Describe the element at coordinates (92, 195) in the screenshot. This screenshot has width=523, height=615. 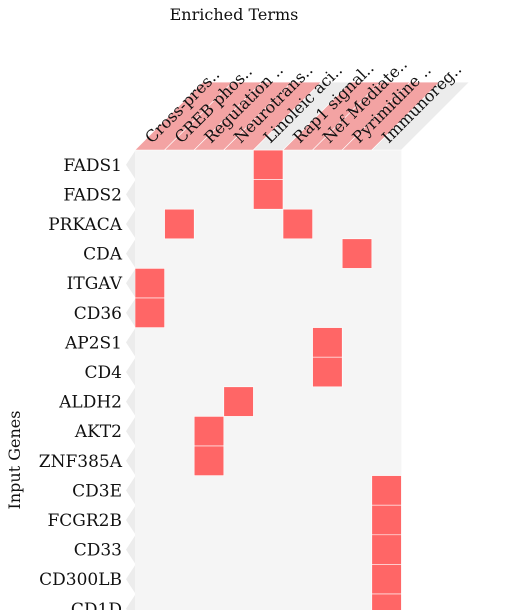
I see `row-label: FADS2` at that location.